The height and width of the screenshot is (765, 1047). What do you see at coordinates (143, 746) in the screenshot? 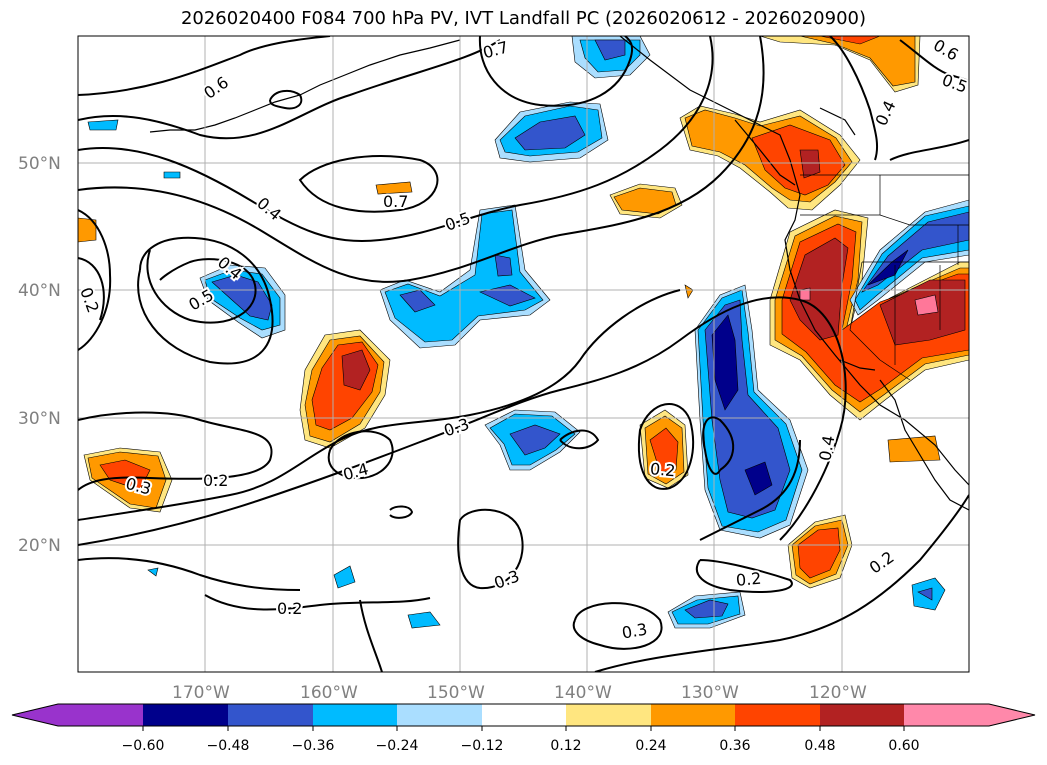
I see `colorbar-tick-label: −0.60` at bounding box center [143, 746].